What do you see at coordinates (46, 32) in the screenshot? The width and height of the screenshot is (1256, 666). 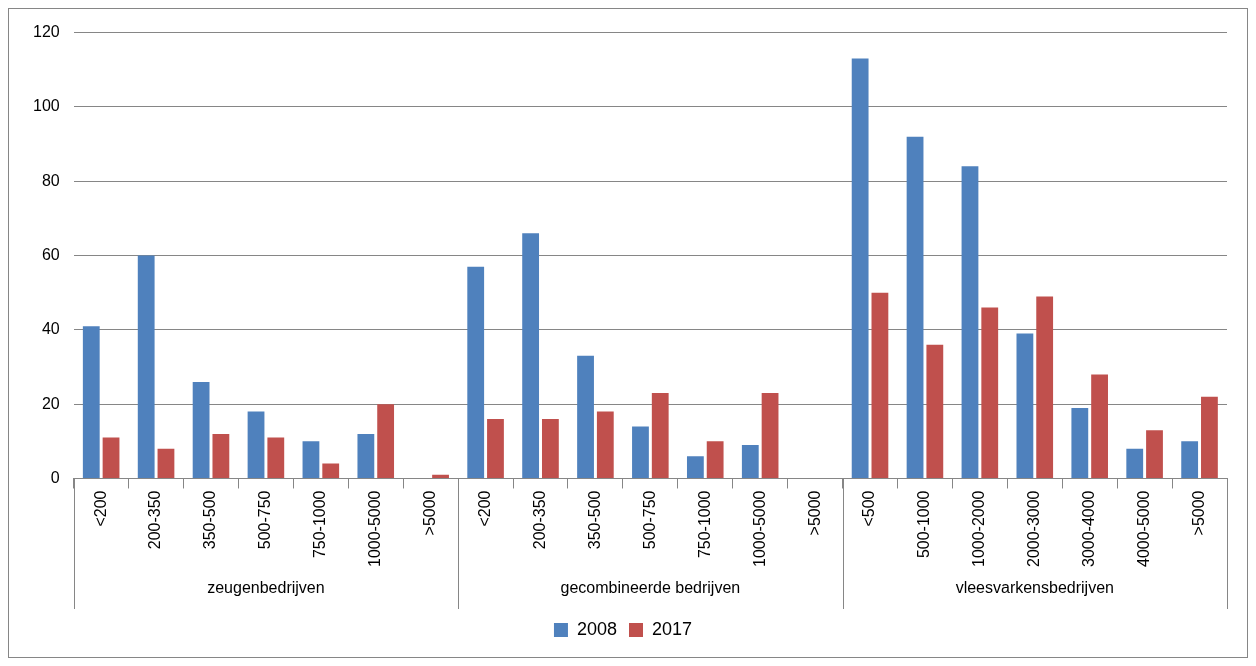 I see `y-tick-label: 120` at bounding box center [46, 32].